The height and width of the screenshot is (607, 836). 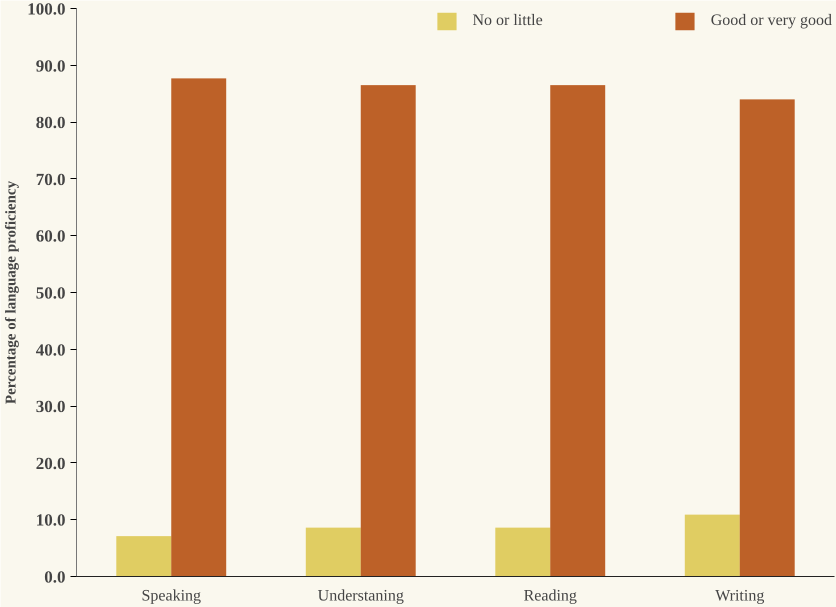 What do you see at coordinates (507, 21) in the screenshot?
I see `legend-label: No or little` at bounding box center [507, 21].